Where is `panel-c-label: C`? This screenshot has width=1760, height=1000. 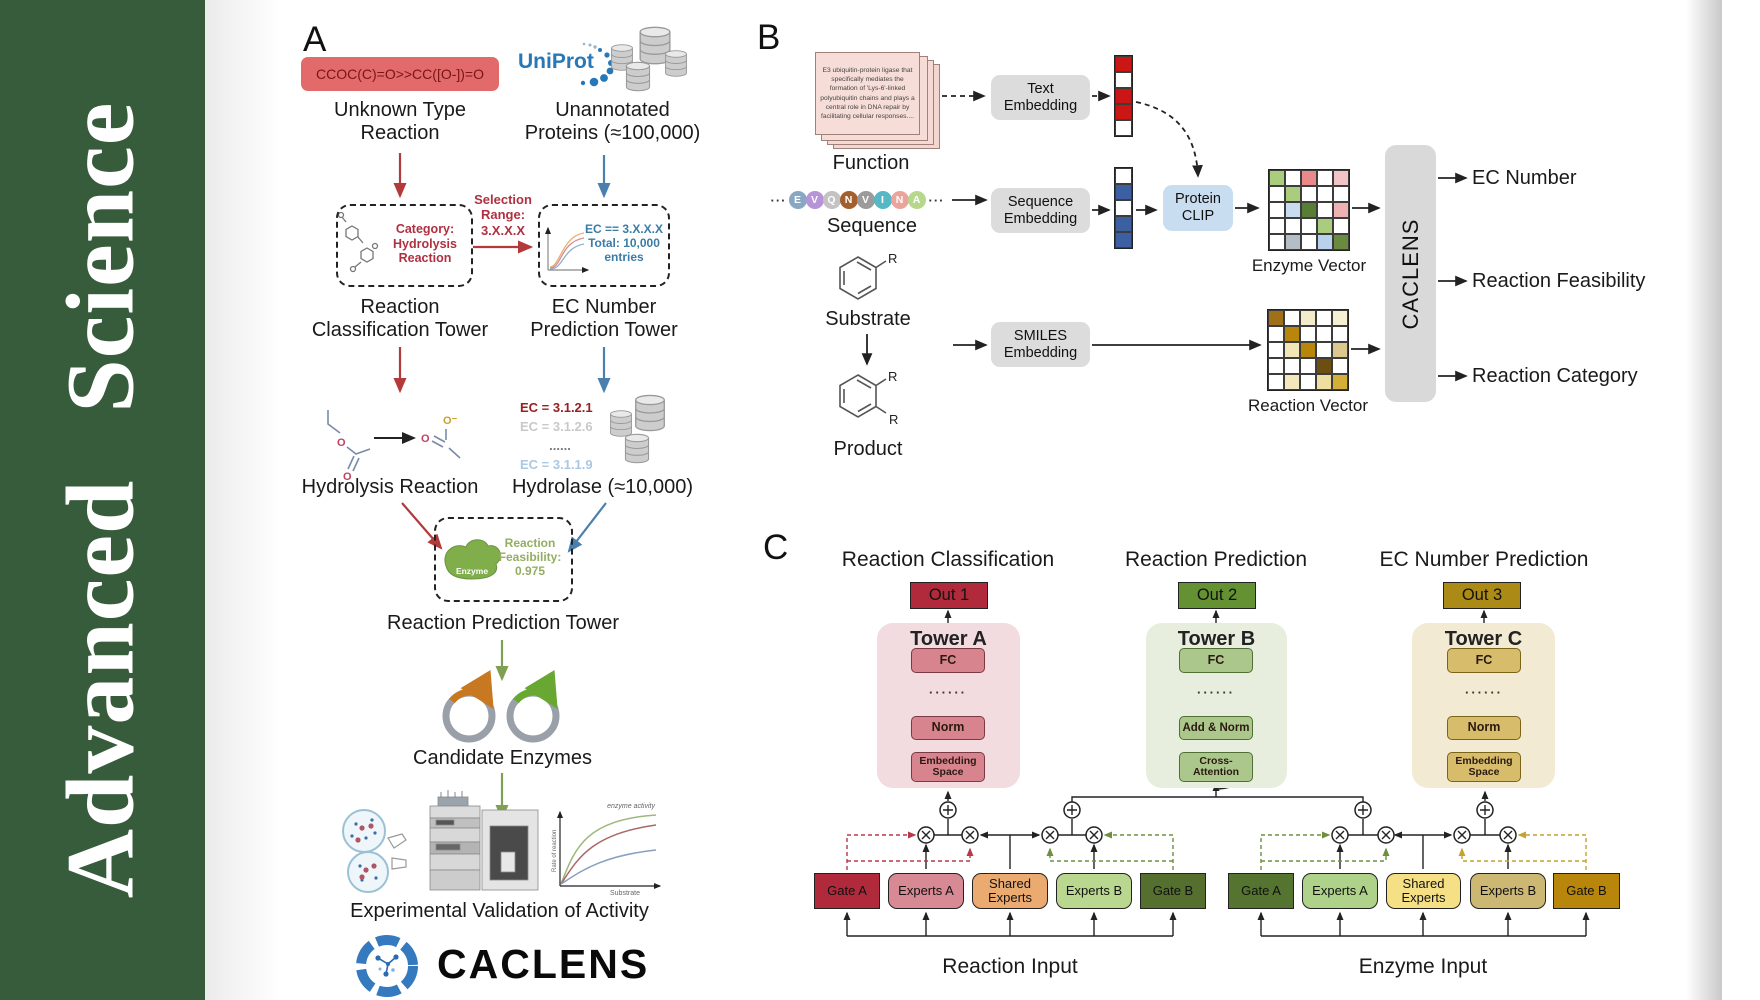 panel-c-label: C is located at coordinates (776, 547).